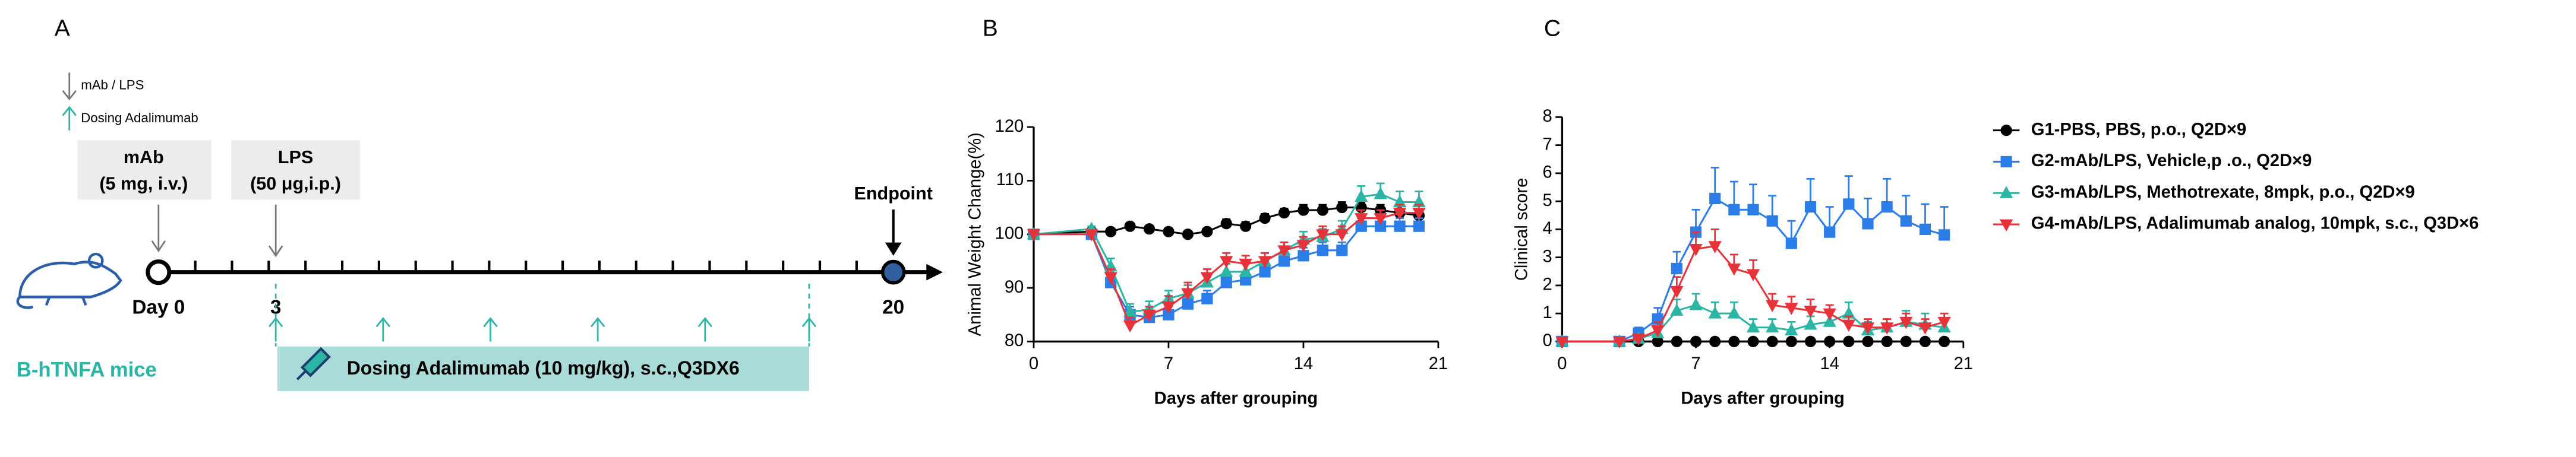 The width and height of the screenshot is (2576, 457). Describe the element at coordinates (1763, 398) in the screenshot. I see `x-axis-label: Days after grouping` at that location.